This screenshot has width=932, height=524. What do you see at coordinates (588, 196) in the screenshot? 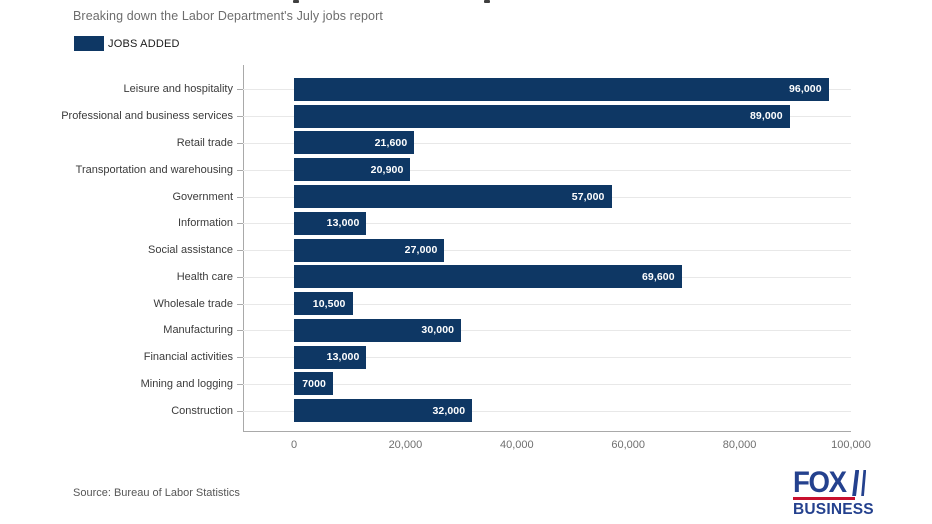
I see `bar-value-label: 57,000` at bounding box center [588, 196].